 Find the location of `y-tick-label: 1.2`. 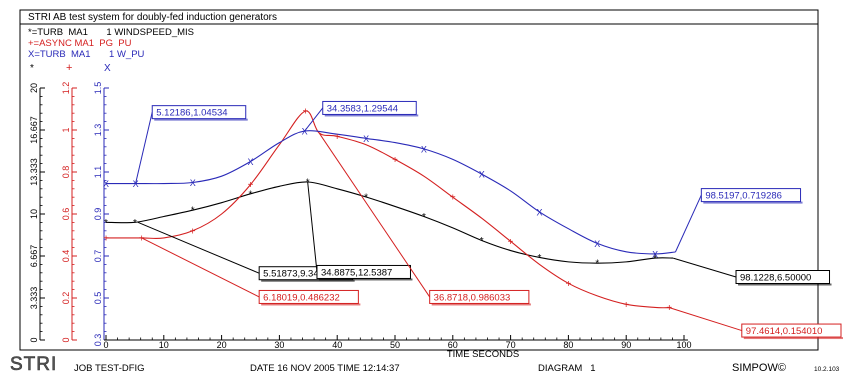

y-tick-label: 1.2 is located at coordinates (66, 88).